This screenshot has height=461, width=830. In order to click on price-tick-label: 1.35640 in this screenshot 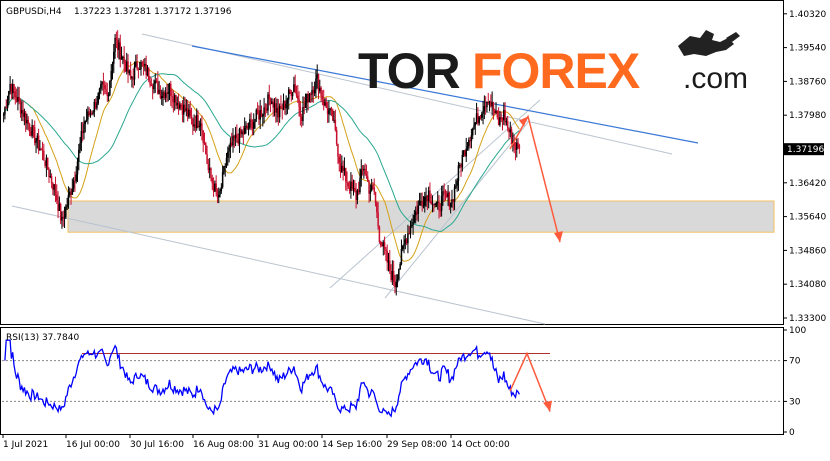, I will do `click(807, 218)`.